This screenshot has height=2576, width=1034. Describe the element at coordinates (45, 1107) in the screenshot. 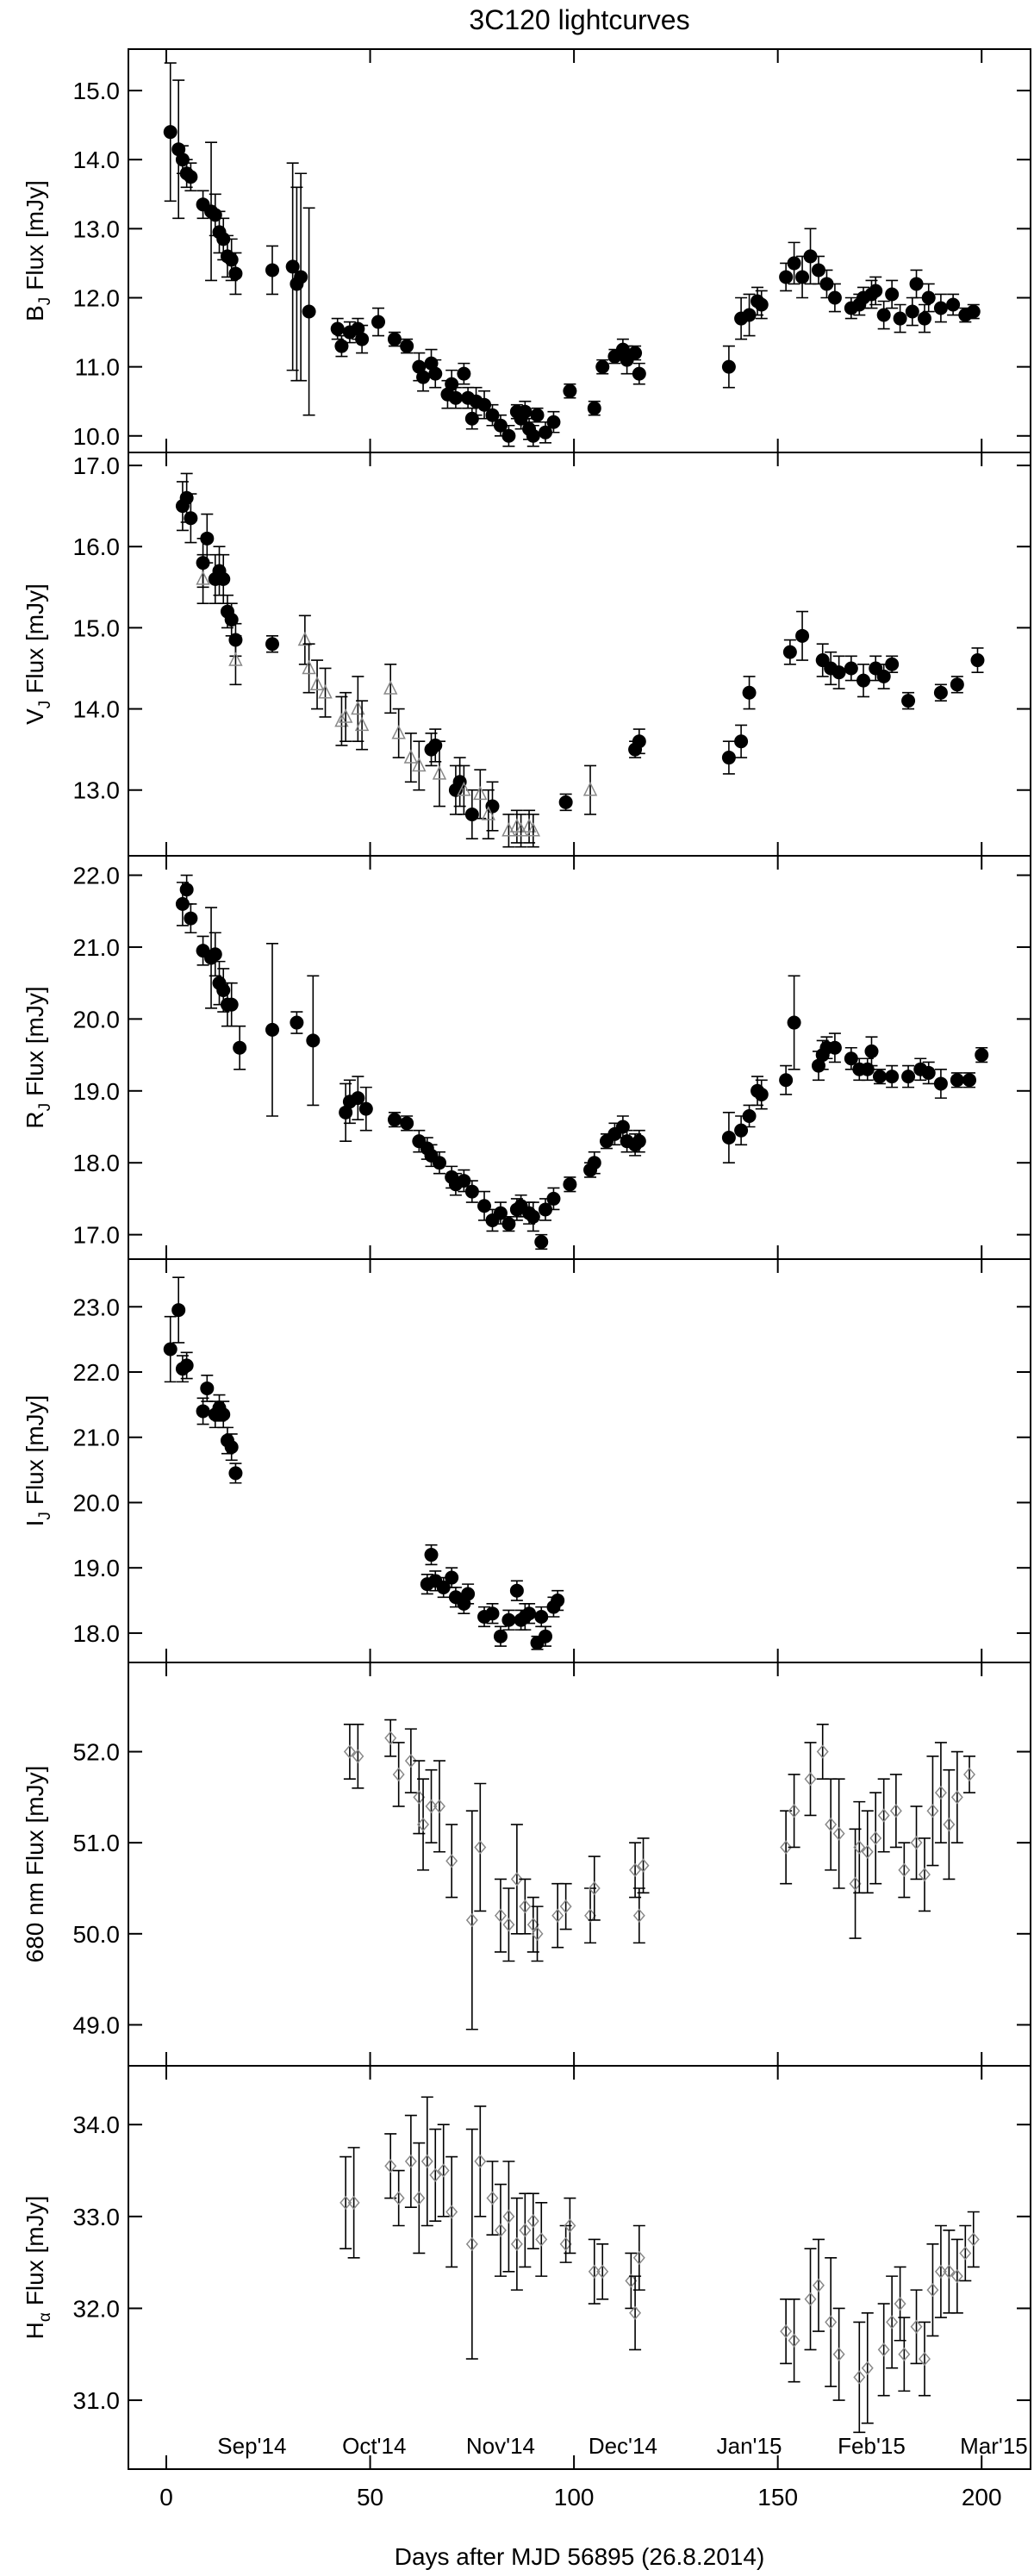

I see `y-axis-label-sub: J` at that location.